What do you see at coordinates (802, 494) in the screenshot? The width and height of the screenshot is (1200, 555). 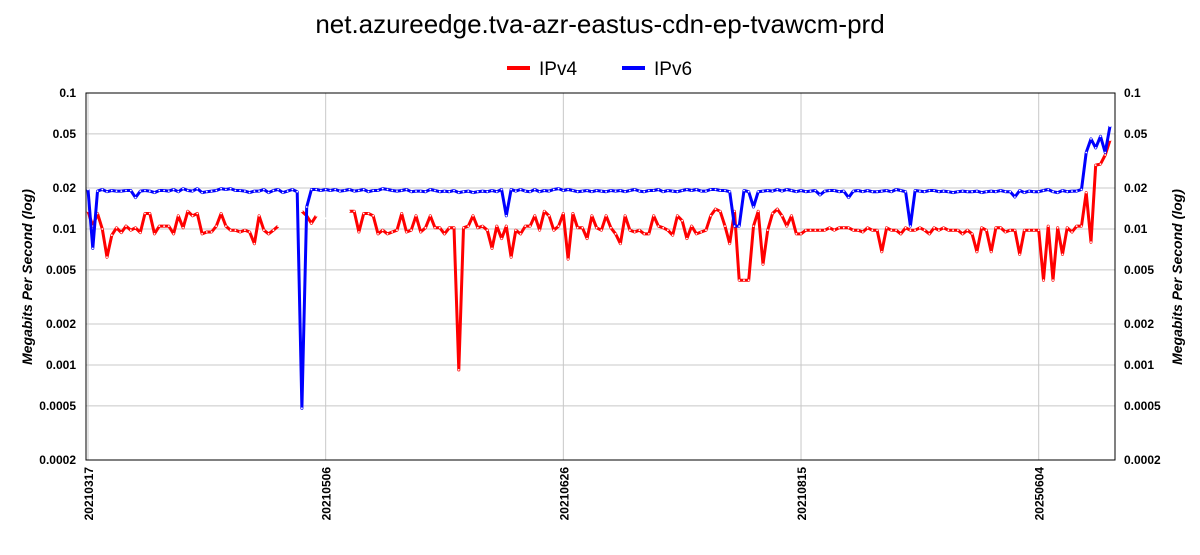 I see `x-tick-label: 20210815` at bounding box center [802, 494].